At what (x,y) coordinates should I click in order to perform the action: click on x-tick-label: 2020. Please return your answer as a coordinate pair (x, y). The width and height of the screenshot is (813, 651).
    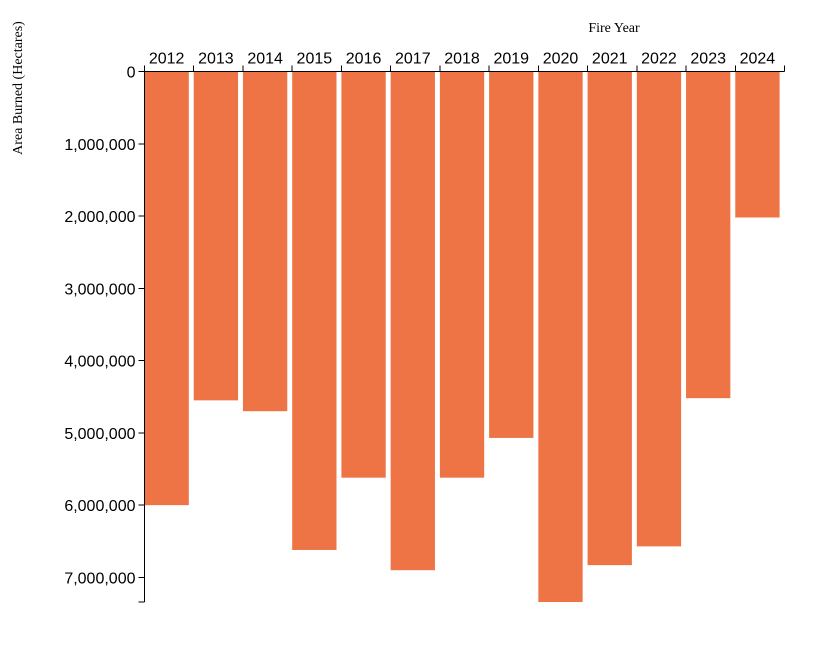
    Looking at the image, I should click on (561, 59).